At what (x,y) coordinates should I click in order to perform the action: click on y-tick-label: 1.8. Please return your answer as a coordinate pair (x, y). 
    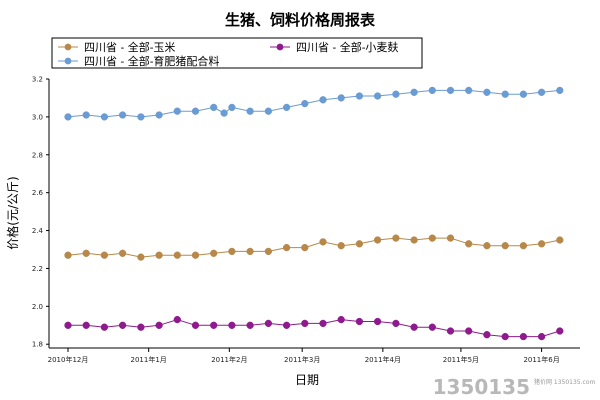
    Looking at the image, I should click on (37, 345).